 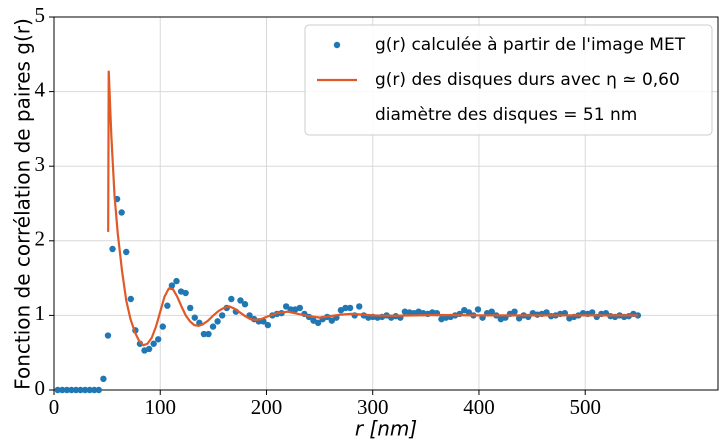 I want to click on y-axis-label: Fonction de corrélation de paires g(r), so click(x=23, y=204).